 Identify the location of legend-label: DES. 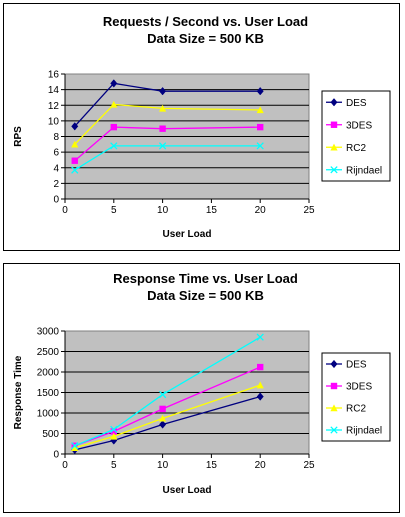
(356, 365).